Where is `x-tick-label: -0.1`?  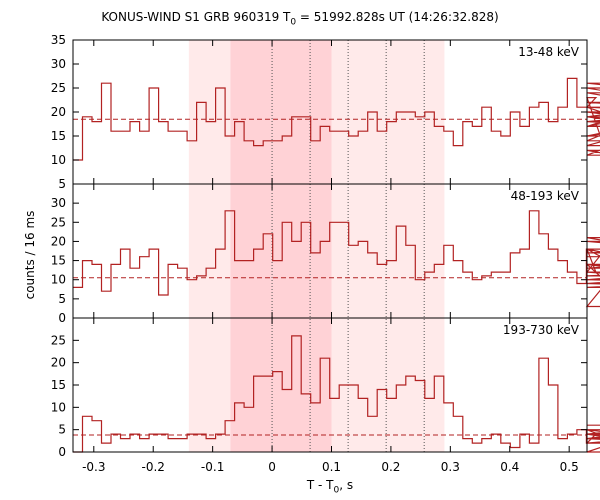 x-tick-label: -0.1 is located at coordinates (212, 467).